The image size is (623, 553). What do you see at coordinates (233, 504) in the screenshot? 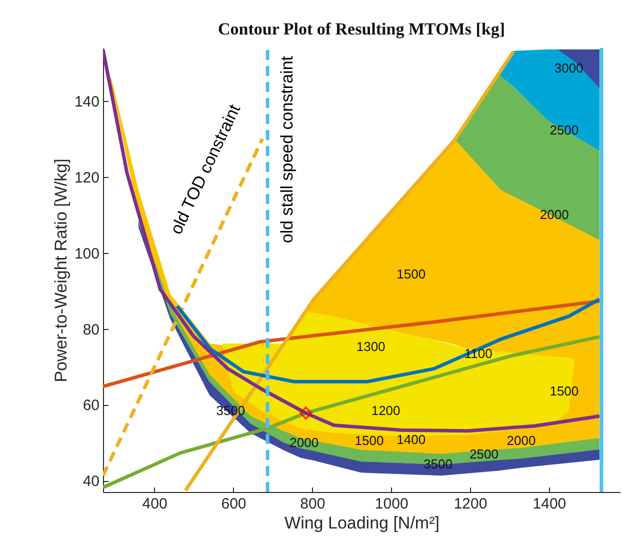
I see `x-tick-label: 600` at bounding box center [233, 504].